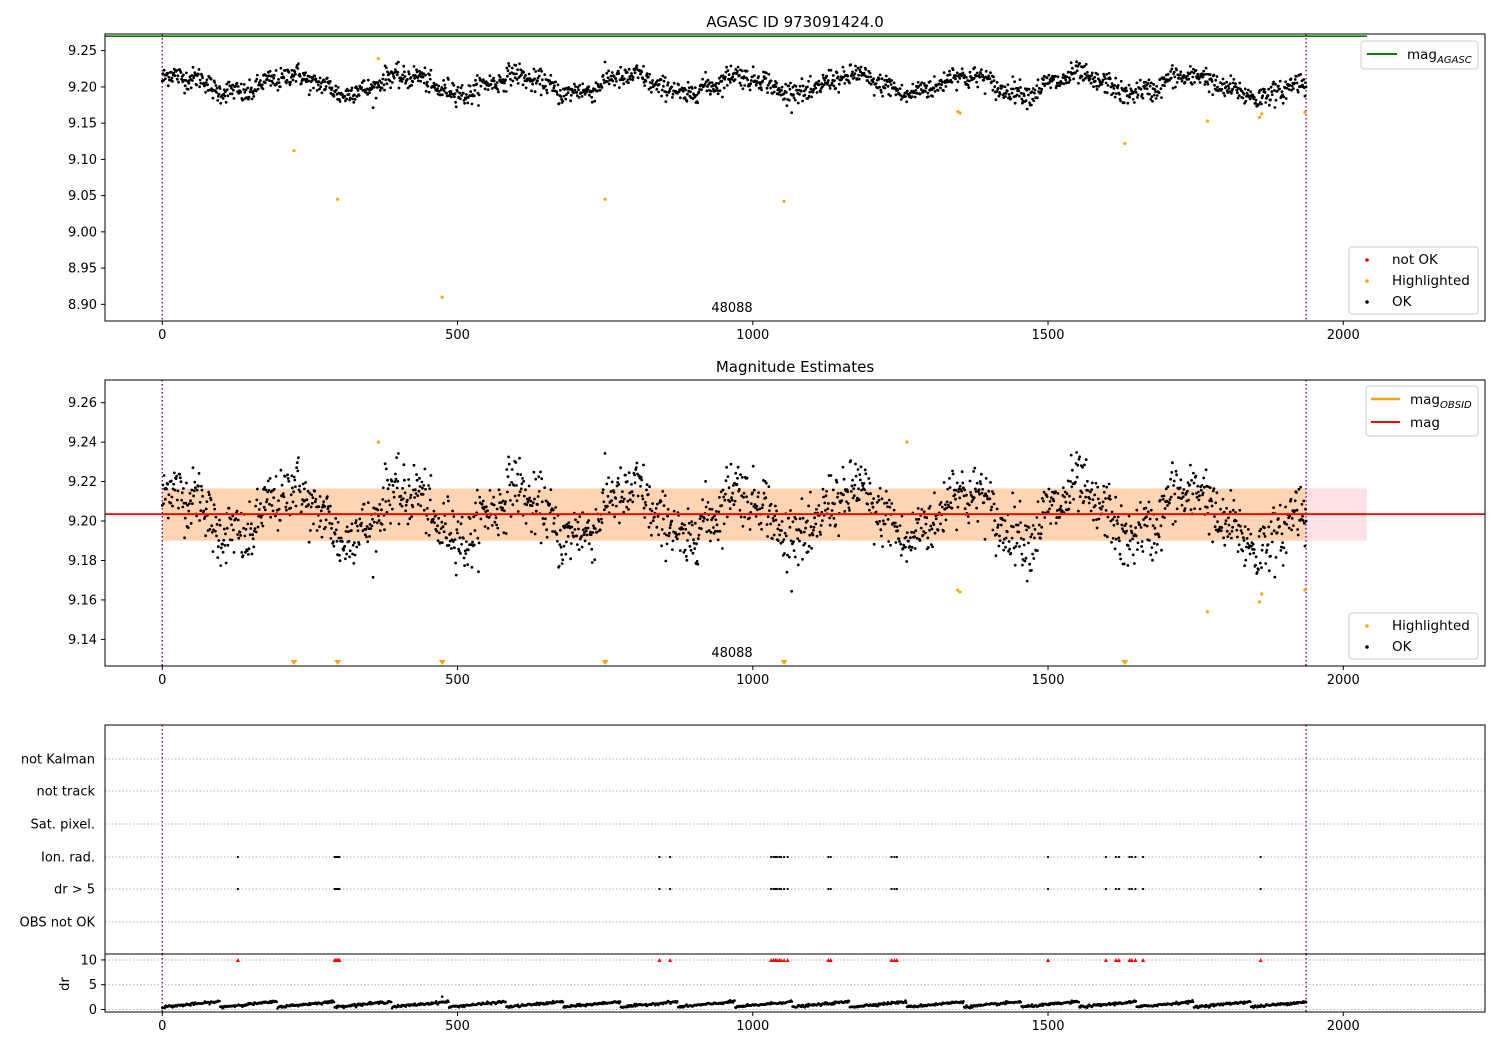 This screenshot has height=1050, width=1500. I want to click on x-tick-label: 0, so click(162, 335).